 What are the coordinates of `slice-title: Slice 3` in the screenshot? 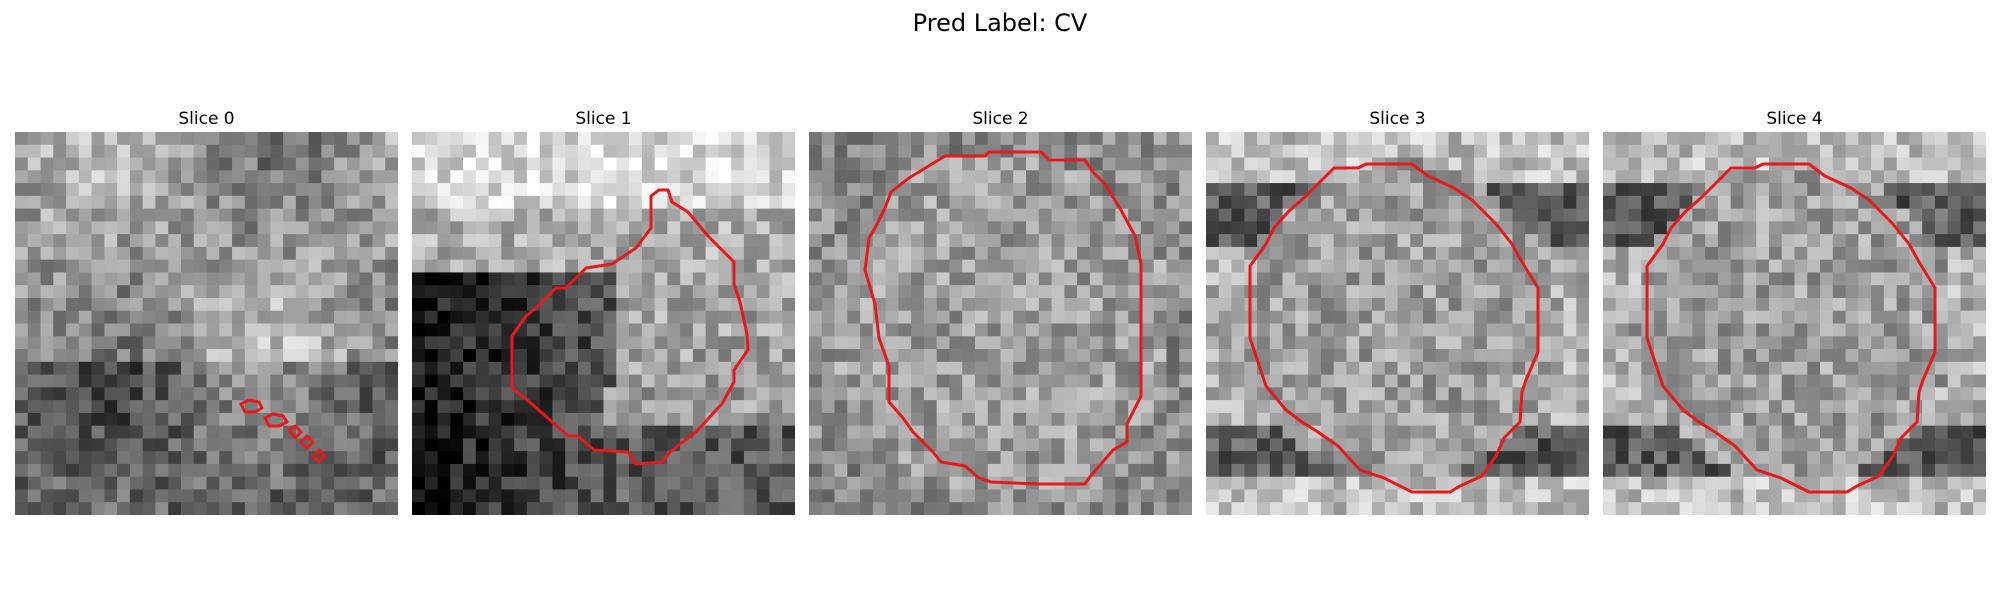 It's located at (1397, 119).